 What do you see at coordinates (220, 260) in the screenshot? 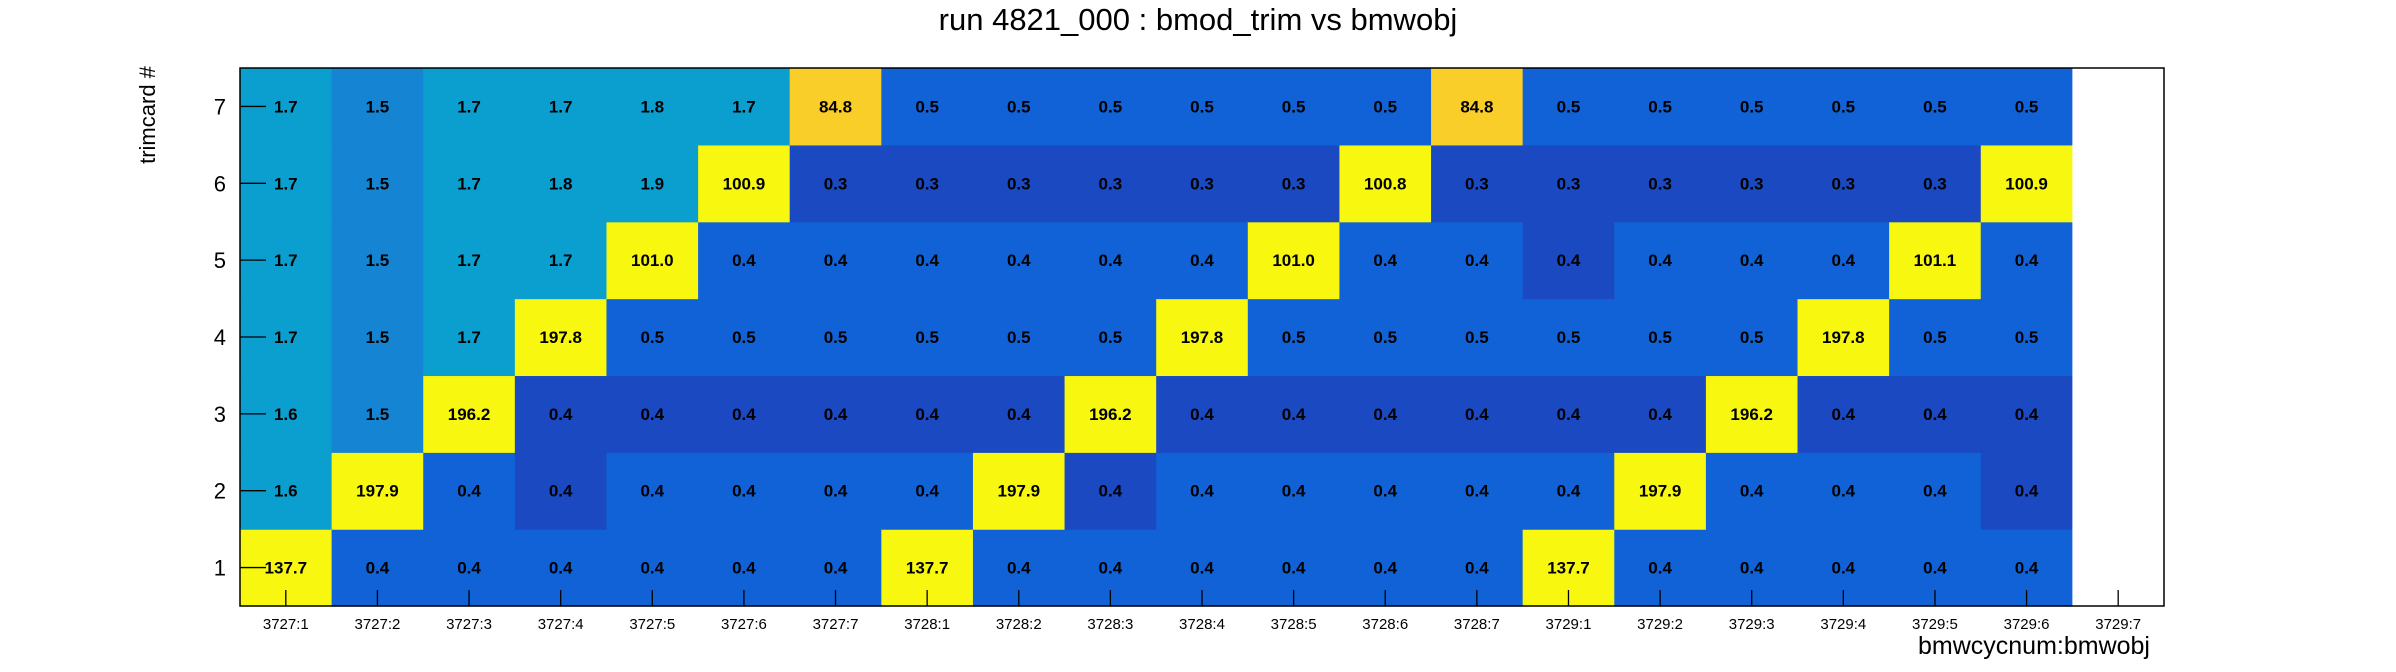
I see `y-tick-label: 5` at bounding box center [220, 260].